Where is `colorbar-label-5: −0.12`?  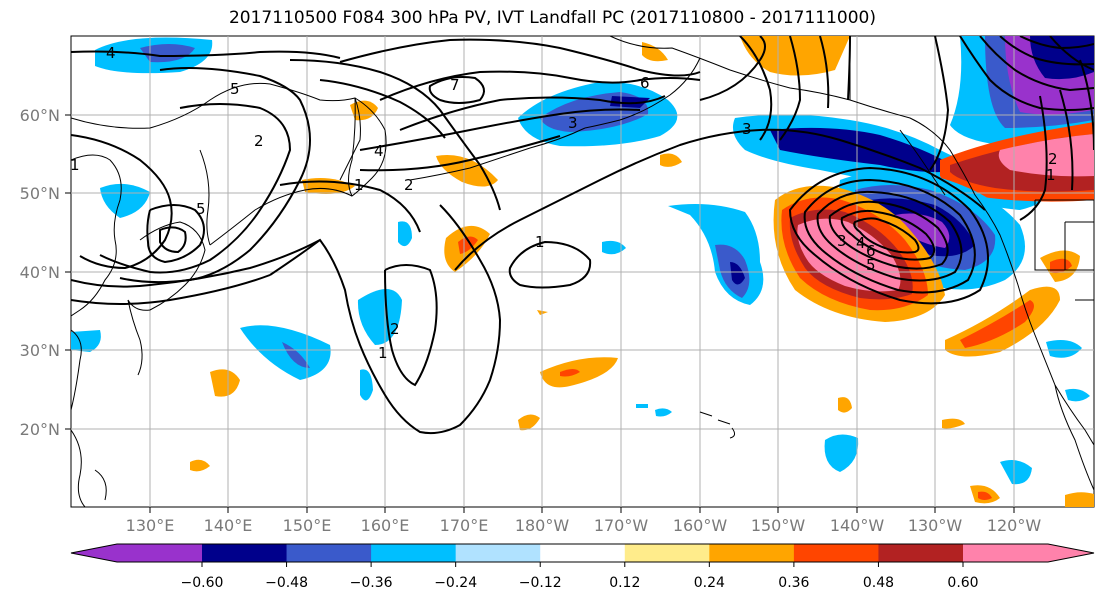
colorbar-label-5: −0.12 is located at coordinates (540, 583).